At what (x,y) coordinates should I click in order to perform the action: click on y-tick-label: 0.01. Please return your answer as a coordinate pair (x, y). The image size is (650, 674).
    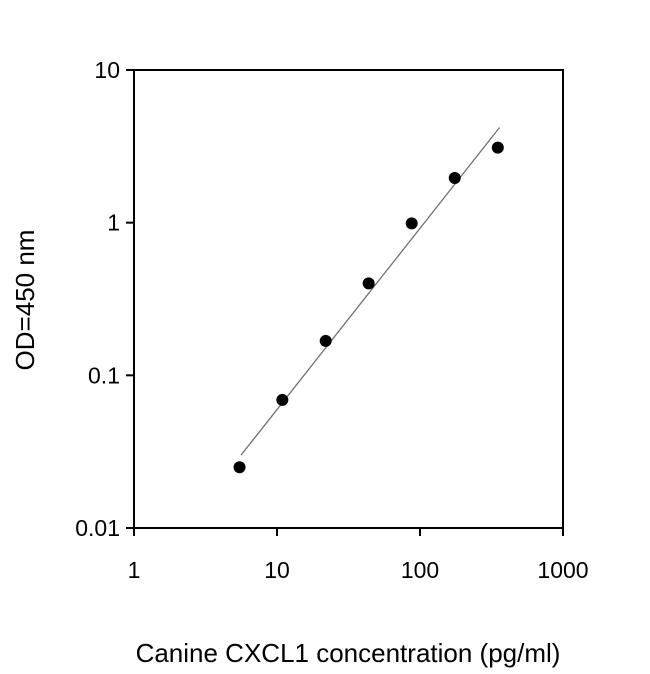
    Looking at the image, I should click on (97, 528).